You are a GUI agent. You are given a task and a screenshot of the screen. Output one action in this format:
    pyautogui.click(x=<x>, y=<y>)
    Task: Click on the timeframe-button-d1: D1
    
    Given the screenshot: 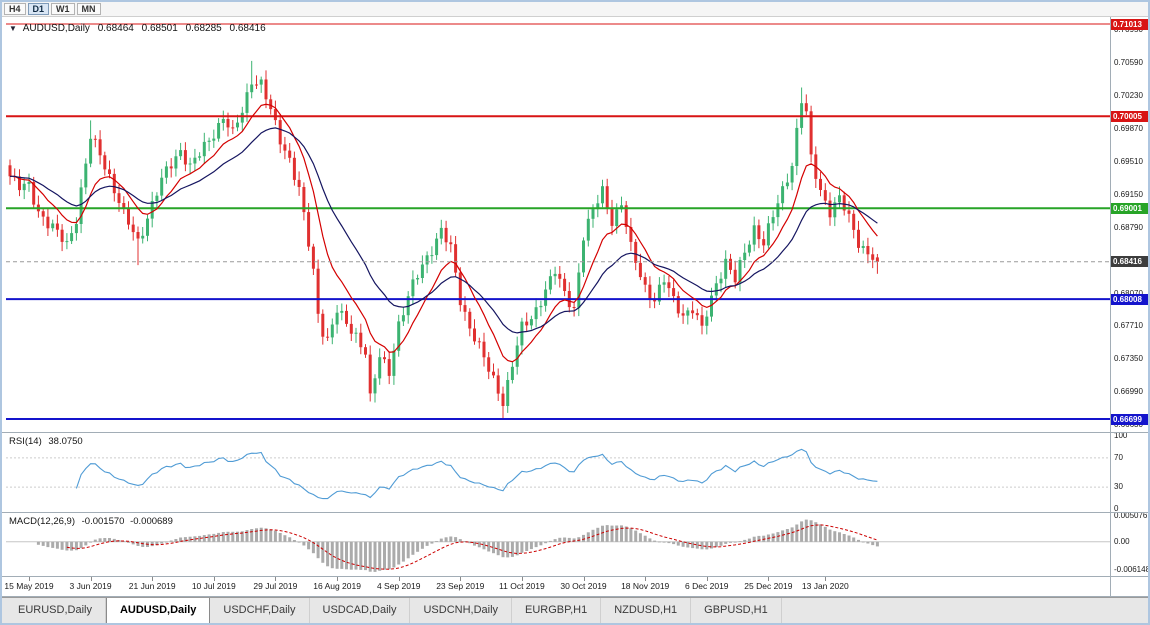 What is the action you would take?
    pyautogui.click(x=38, y=9)
    